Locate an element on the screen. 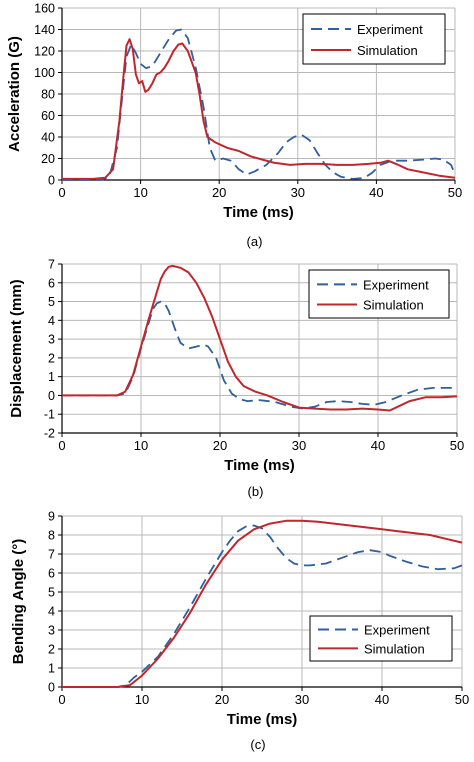 Image resolution: width=474 pixels, height=762 pixels. y-tick-label: 100 is located at coordinates (44, 73).